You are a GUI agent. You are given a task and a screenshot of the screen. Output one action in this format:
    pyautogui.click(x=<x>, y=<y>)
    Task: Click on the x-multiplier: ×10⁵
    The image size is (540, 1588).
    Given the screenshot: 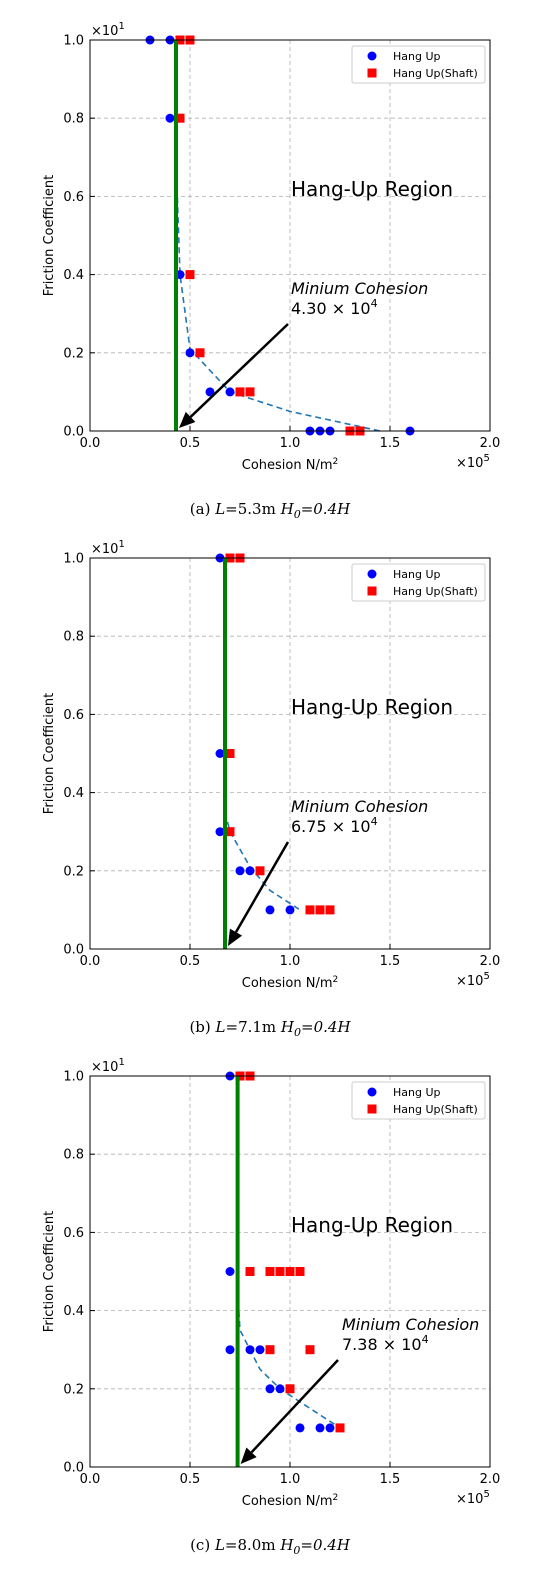 What is the action you would take?
    pyautogui.click(x=473, y=980)
    